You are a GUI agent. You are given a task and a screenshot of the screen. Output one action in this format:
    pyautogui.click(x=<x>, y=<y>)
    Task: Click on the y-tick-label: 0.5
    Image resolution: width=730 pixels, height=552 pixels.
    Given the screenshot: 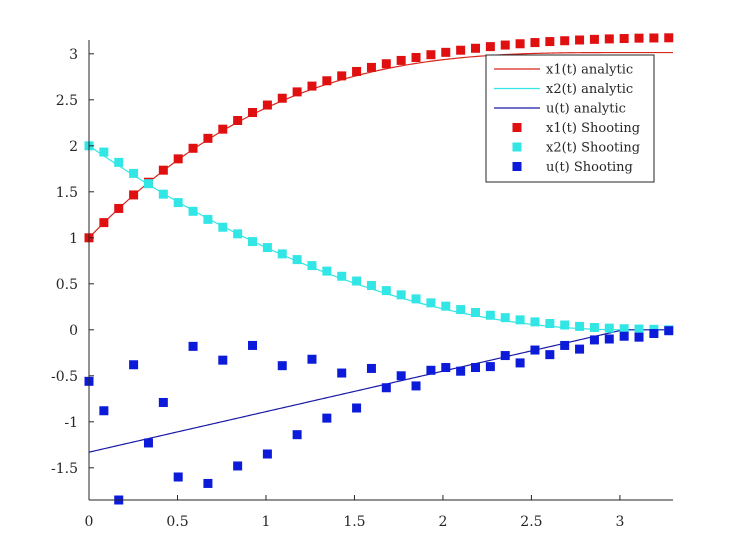 What is the action you would take?
    pyautogui.click(x=67, y=285)
    